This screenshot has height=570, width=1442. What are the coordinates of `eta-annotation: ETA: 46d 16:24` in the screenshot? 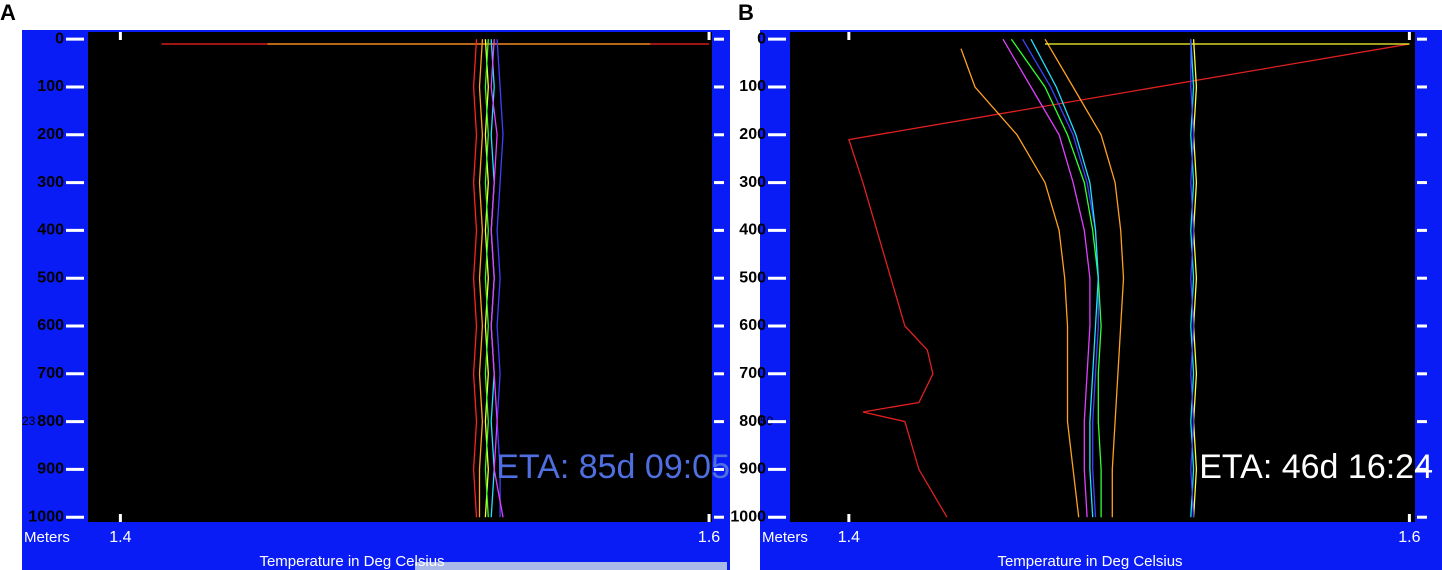 It's located at (1316, 467).